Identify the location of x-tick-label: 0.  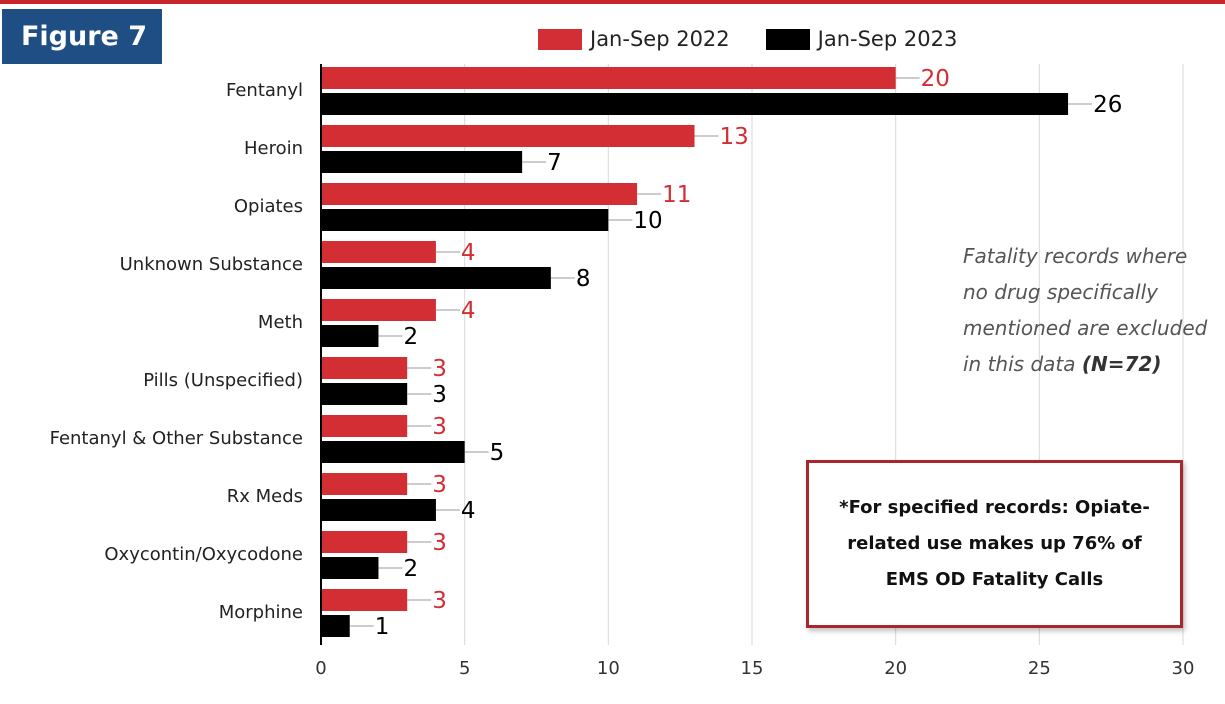
(320, 668).